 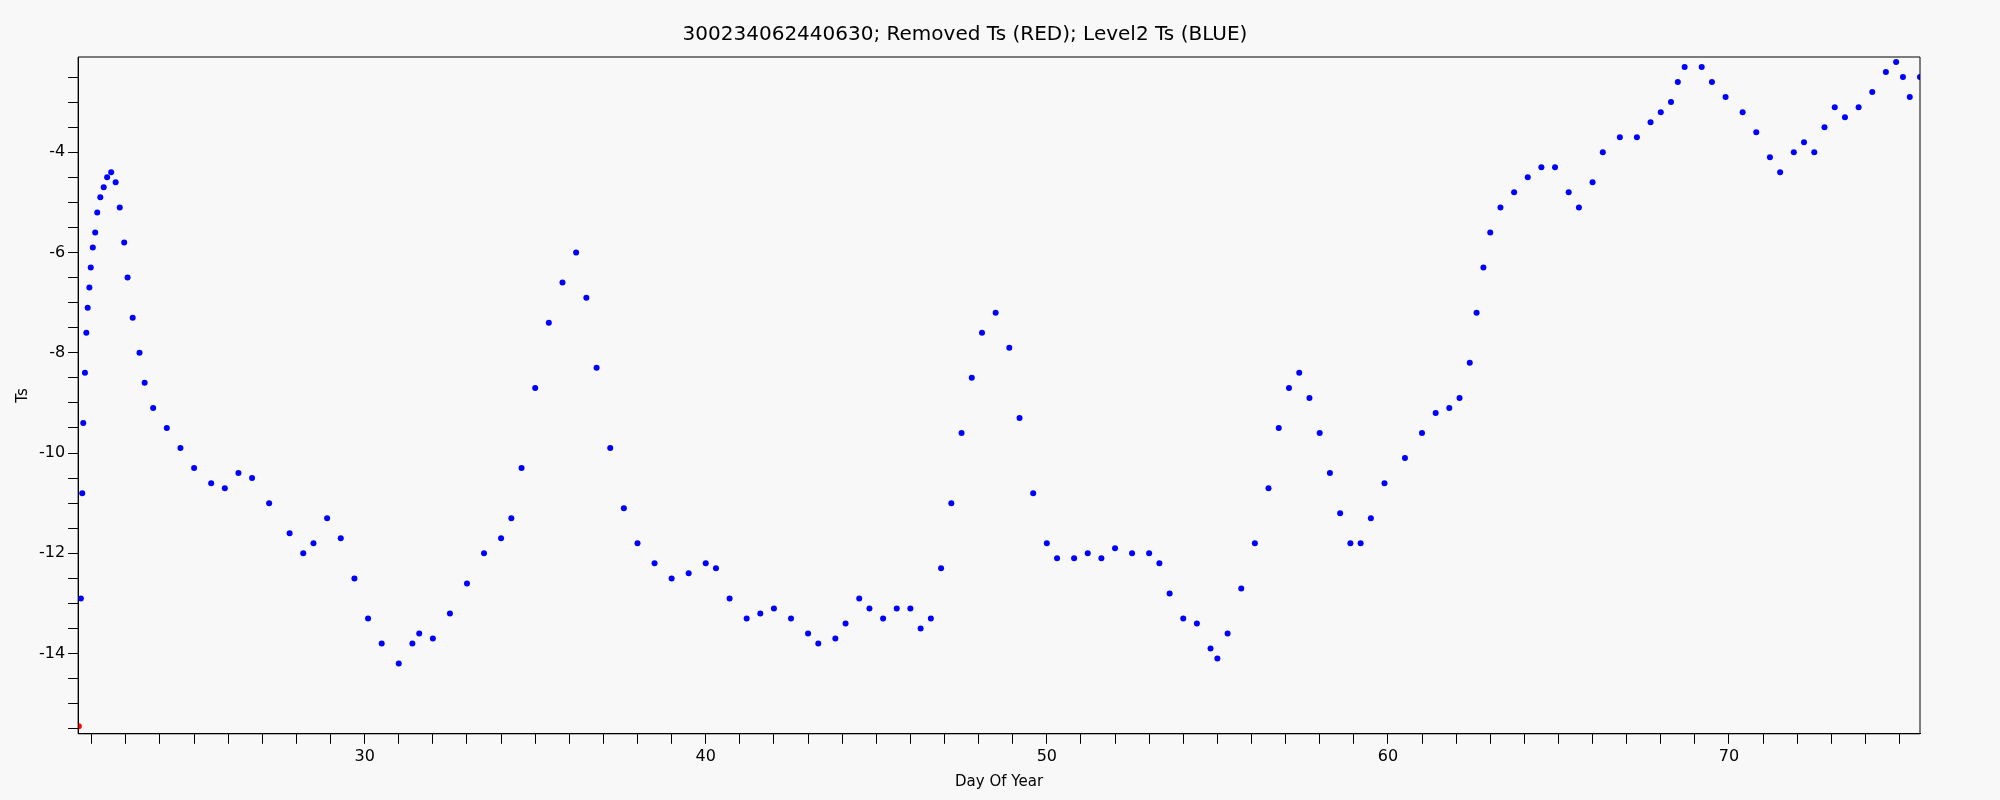 What do you see at coordinates (1729, 755) in the screenshot?
I see `x-tick-label: 70` at bounding box center [1729, 755].